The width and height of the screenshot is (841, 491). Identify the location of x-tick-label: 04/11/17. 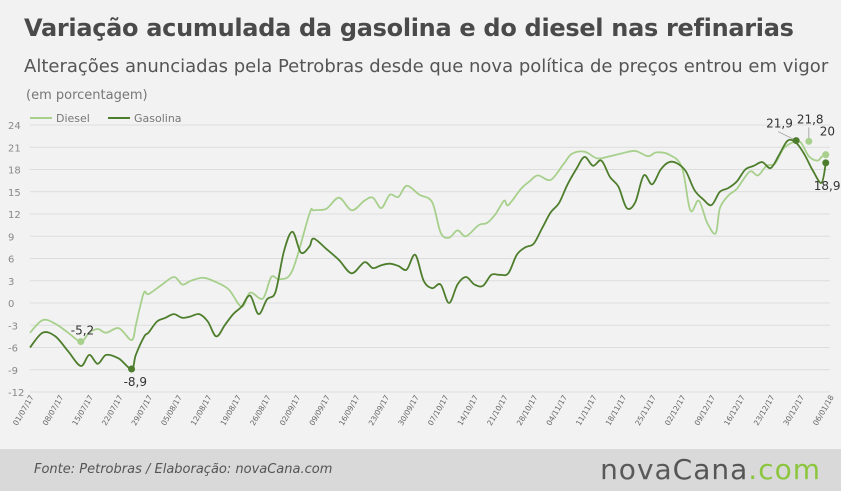
(556, 410).